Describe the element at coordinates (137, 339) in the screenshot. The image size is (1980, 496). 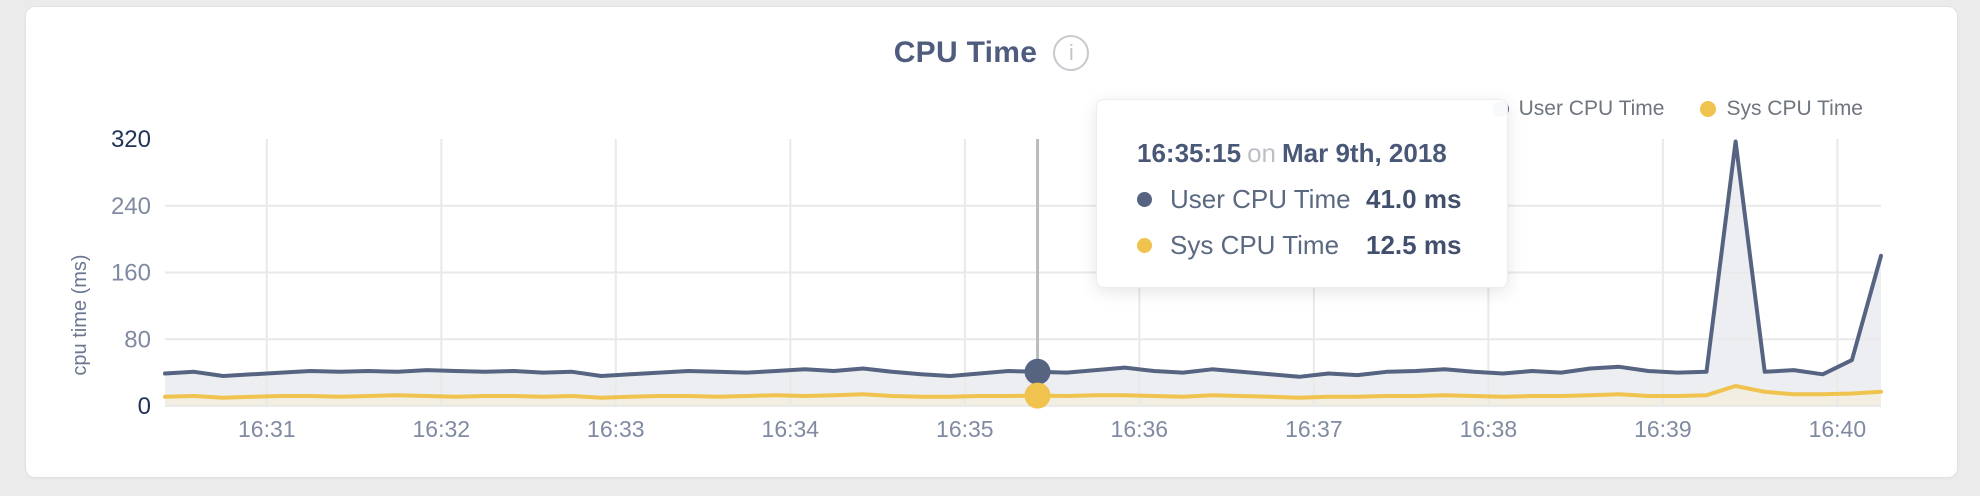
I see `y-tick-label: 80` at that location.